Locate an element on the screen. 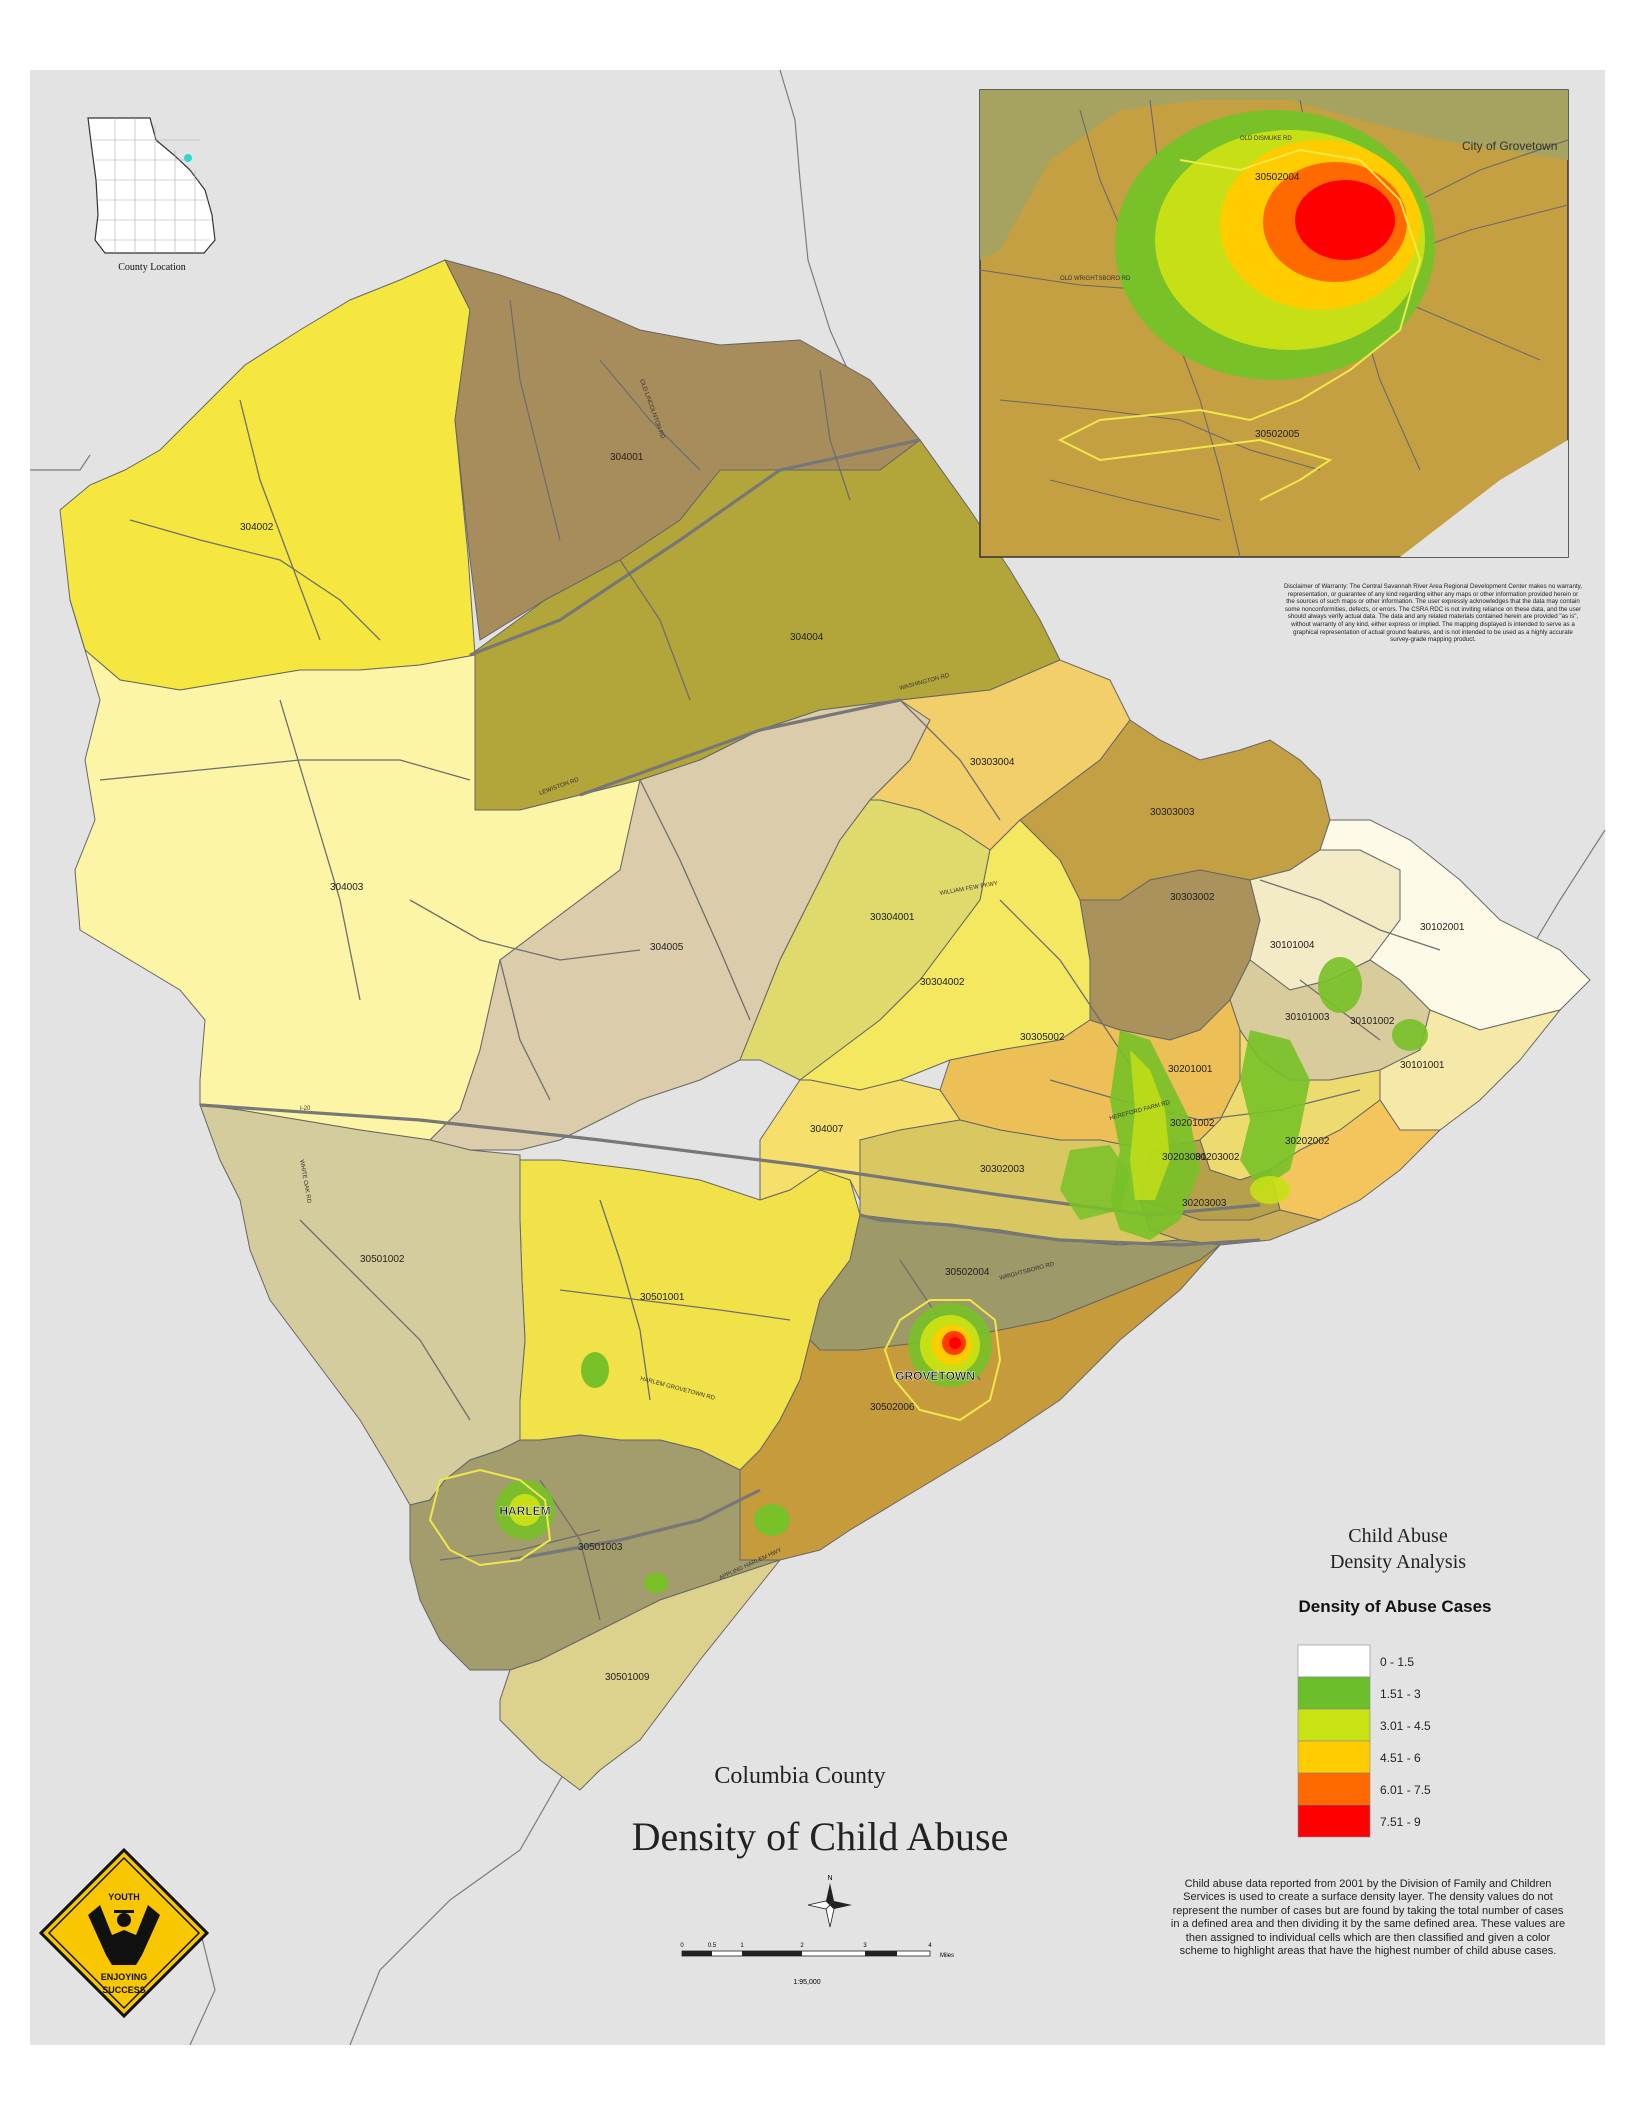 Image resolution: width=1632 pixels, height=2112 pixels. locator-label: County Location is located at coordinates (152, 267).